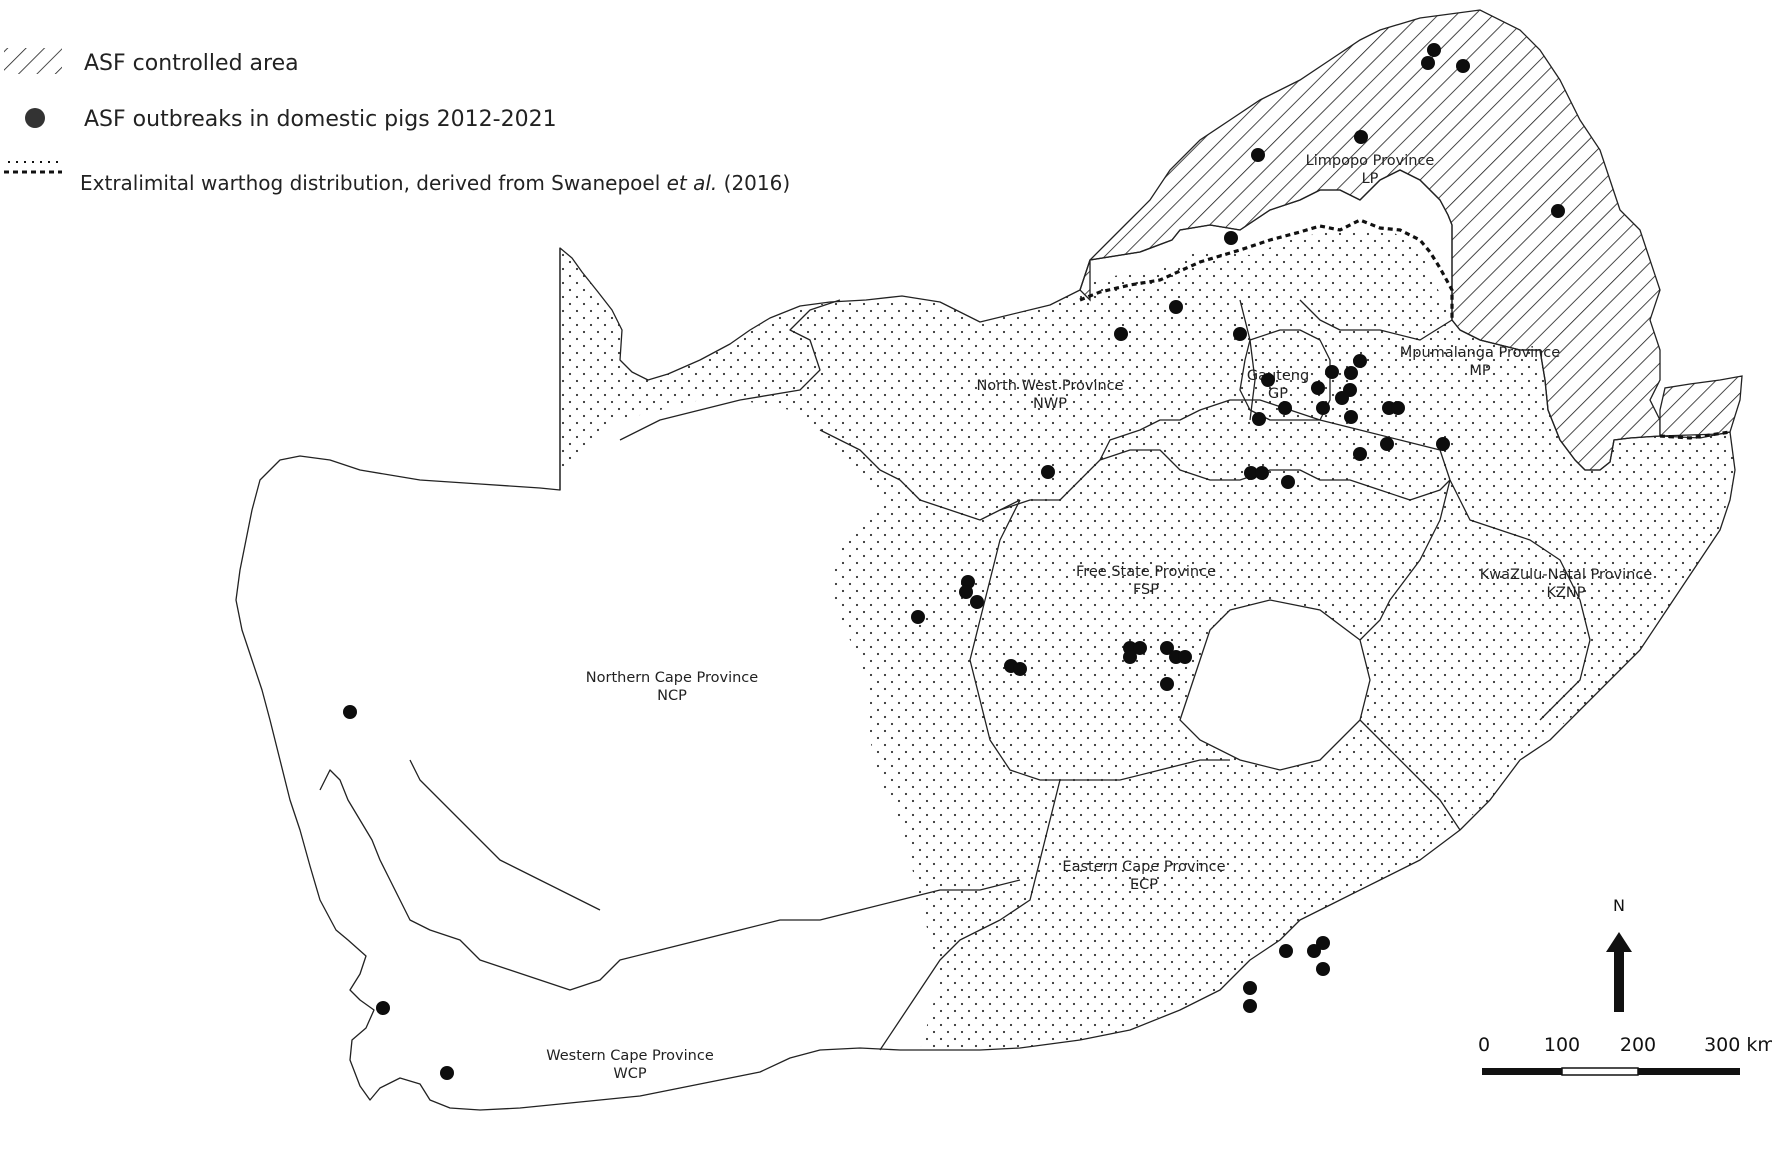 The image size is (1772, 1174). I want to click on north-arrow: N, so click(1619, 954).